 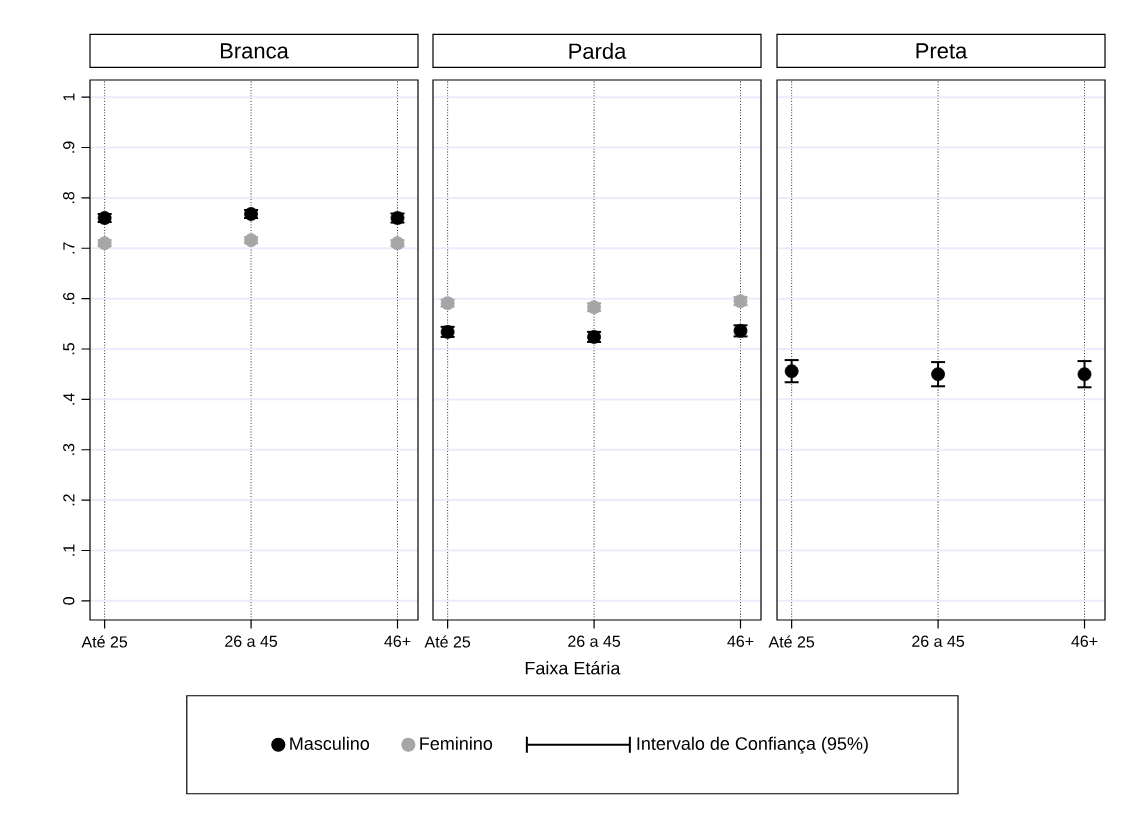 I want to click on y-tick-label: .2, so click(x=69, y=500).